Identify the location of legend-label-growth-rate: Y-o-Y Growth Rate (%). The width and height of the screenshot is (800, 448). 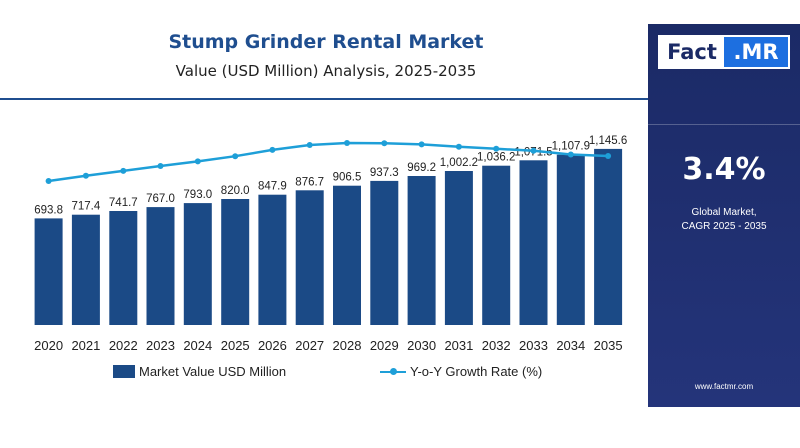
(476, 371).